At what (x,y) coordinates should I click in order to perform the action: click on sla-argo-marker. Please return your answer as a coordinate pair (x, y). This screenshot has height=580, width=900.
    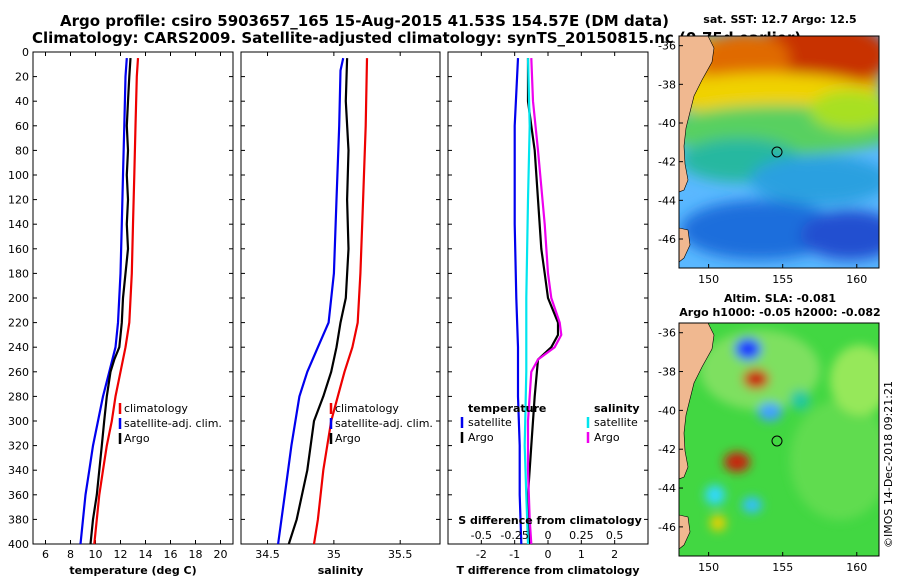
    Looking at the image, I should click on (777, 441).